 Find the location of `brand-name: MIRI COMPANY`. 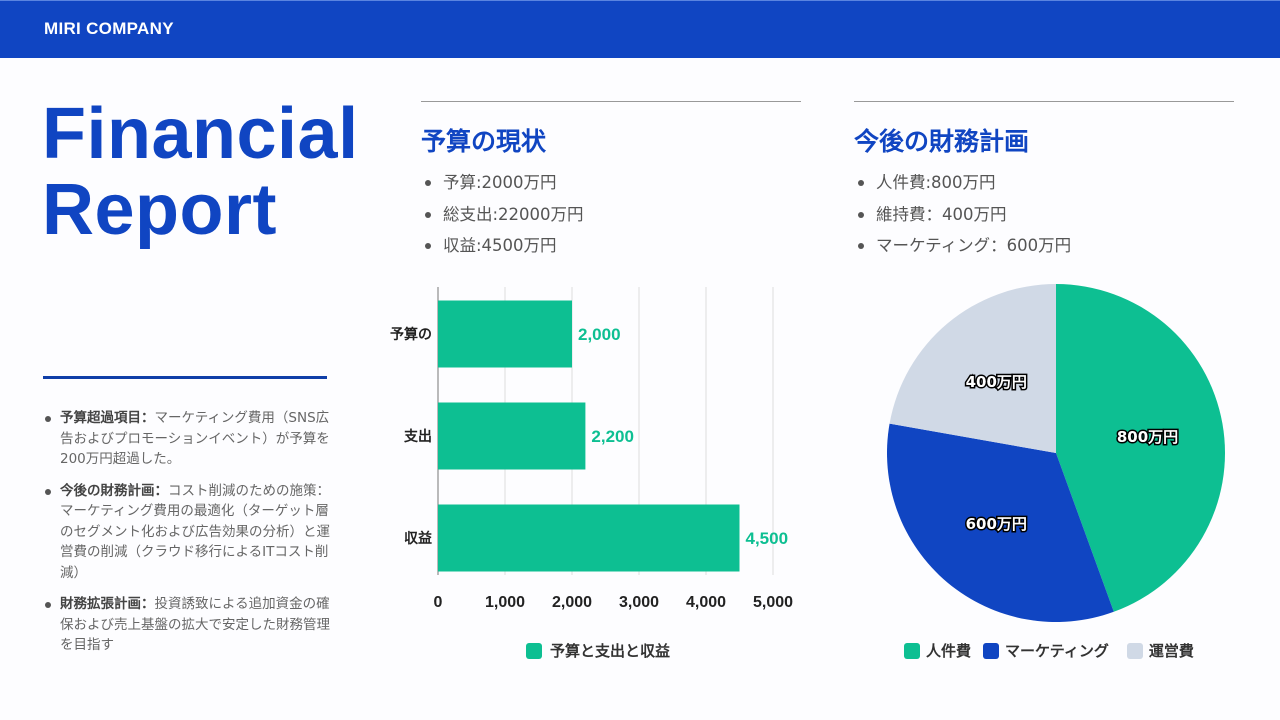

brand-name: MIRI COMPANY is located at coordinates (109, 28).